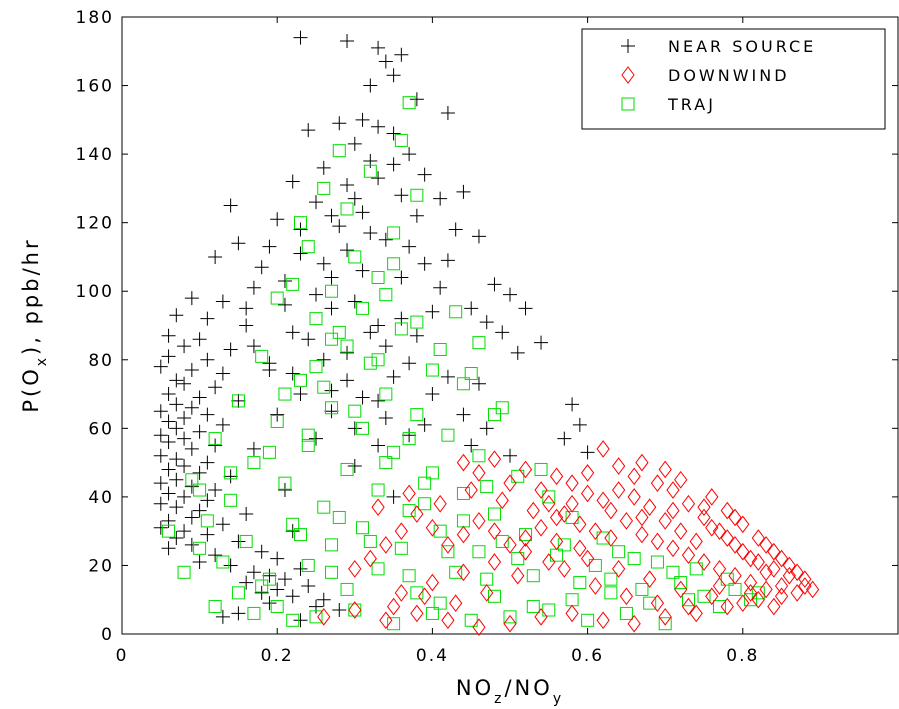 The image size is (899, 709). I want to click on y-tick-label: 180, so click(95, 18).